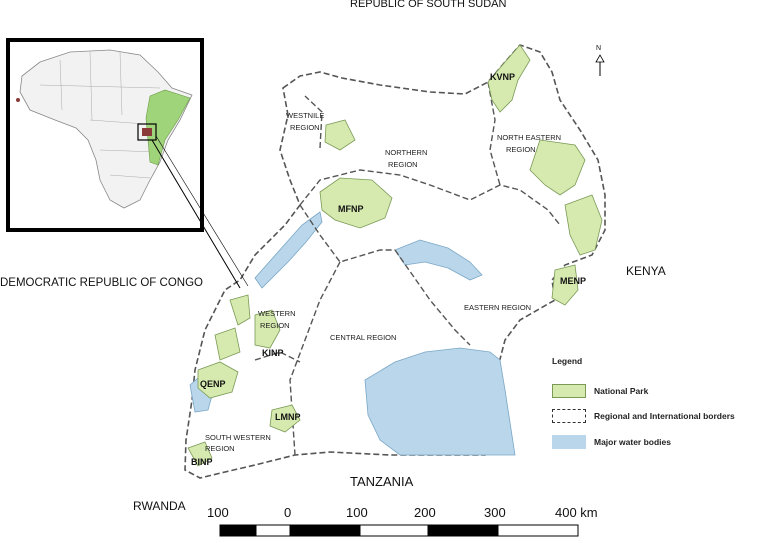 This screenshot has width=778, height=543. Describe the element at coordinates (288, 417) in the screenshot. I see `label-lmnp: LMNP` at that location.